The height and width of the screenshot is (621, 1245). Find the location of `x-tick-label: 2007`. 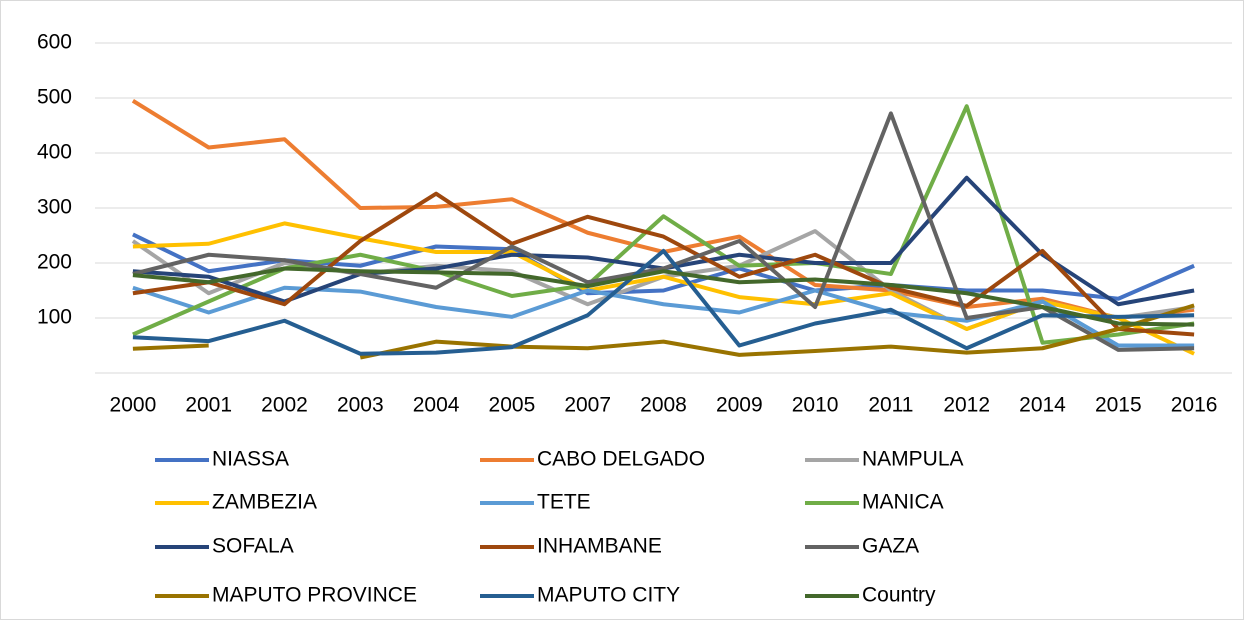

x-tick-label: 2007 is located at coordinates (587, 405).